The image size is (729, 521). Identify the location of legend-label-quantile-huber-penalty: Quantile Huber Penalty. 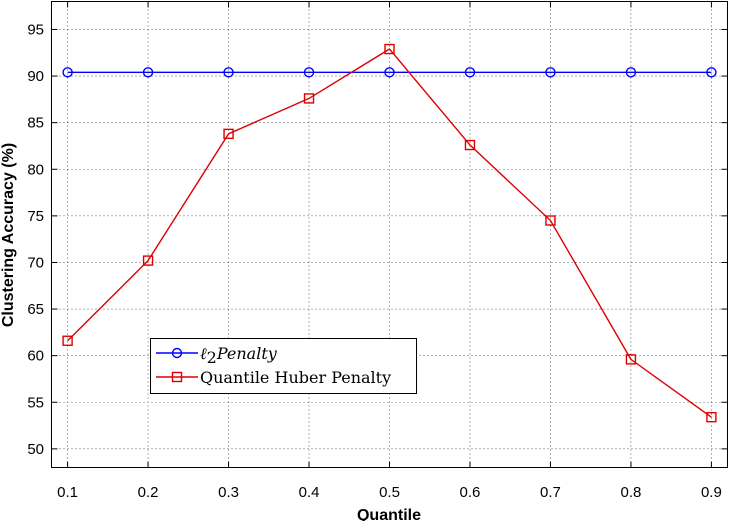
(295, 377).